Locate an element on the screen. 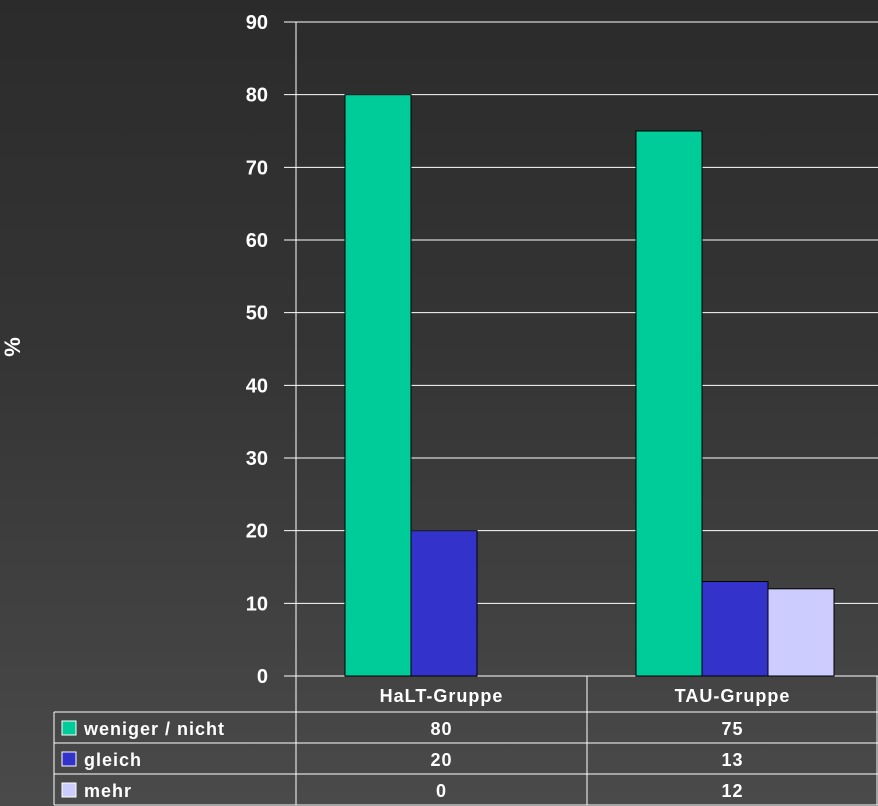 This screenshot has width=878, height=806. y-axis-label: % is located at coordinates (12, 347).